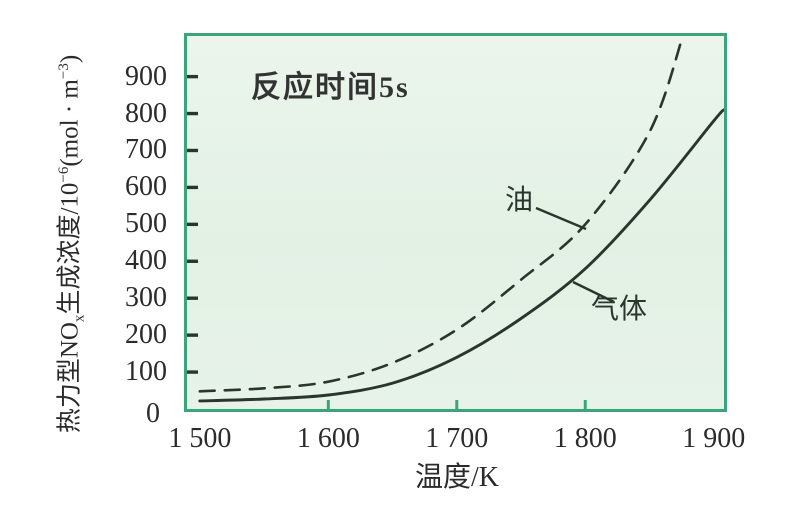  What do you see at coordinates (200, 438) in the screenshot?
I see `x-tick-label: 1 500` at bounding box center [200, 438].